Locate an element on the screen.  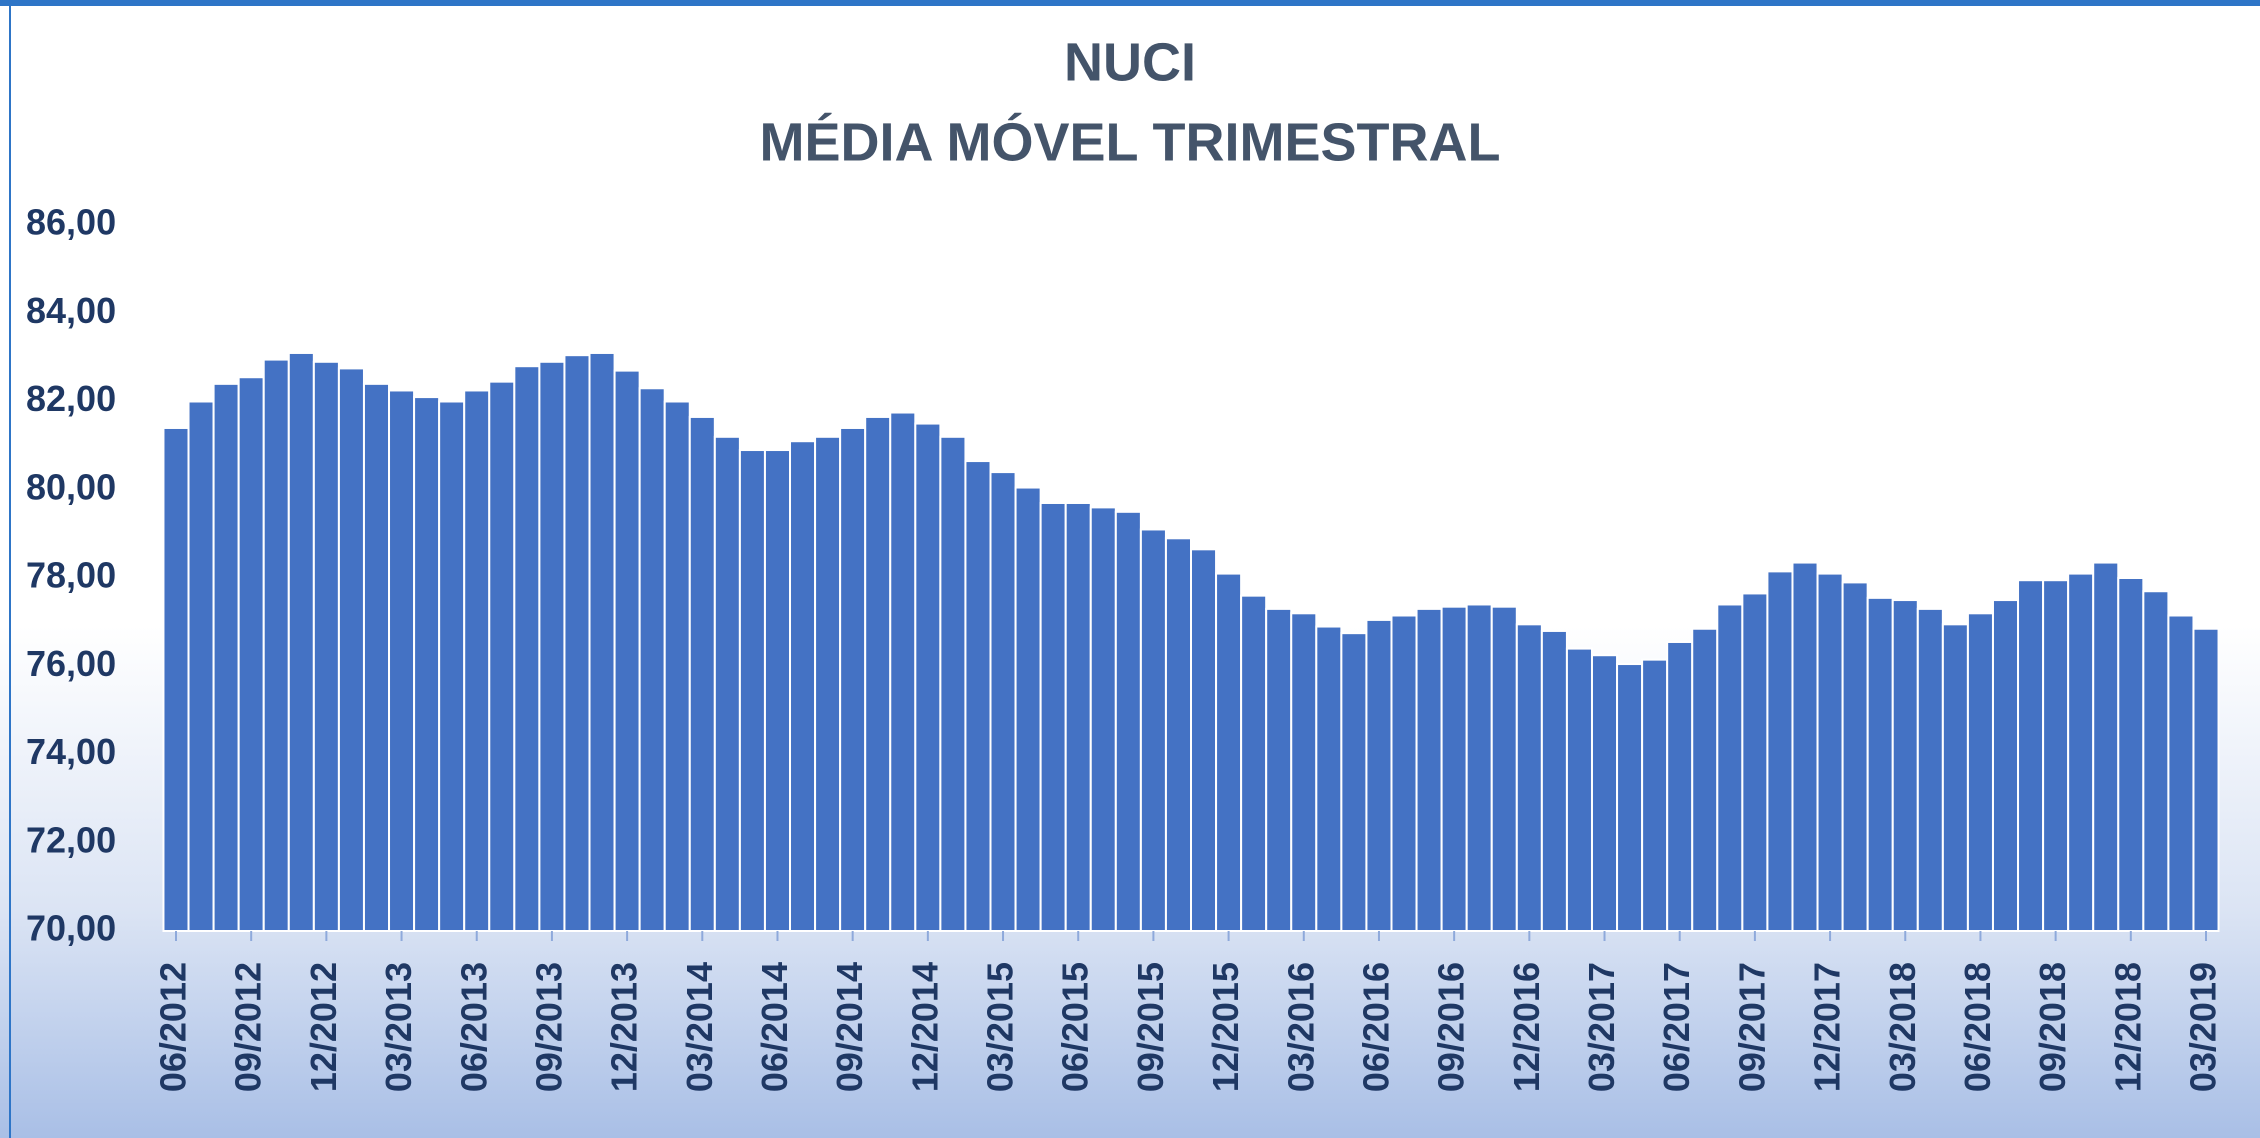
y-tick-label: 72,00 is located at coordinates (71, 839).